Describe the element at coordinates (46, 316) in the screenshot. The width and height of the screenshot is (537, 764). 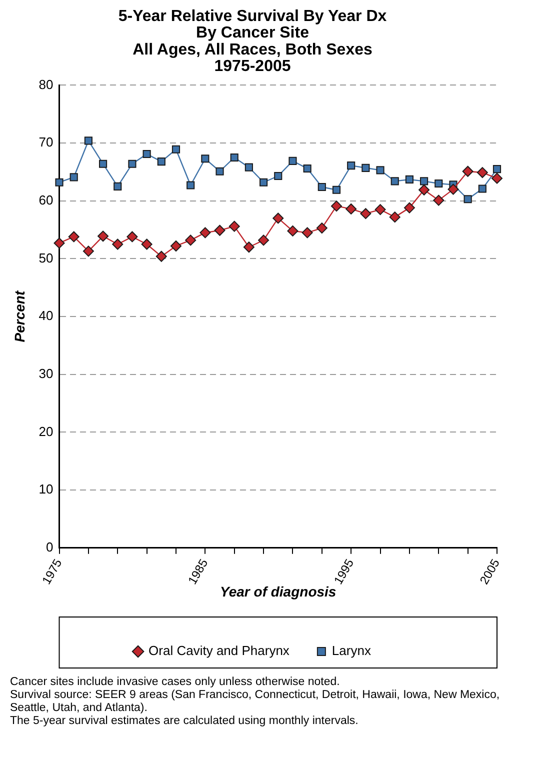
I see `y-tick-label: 40` at that location.